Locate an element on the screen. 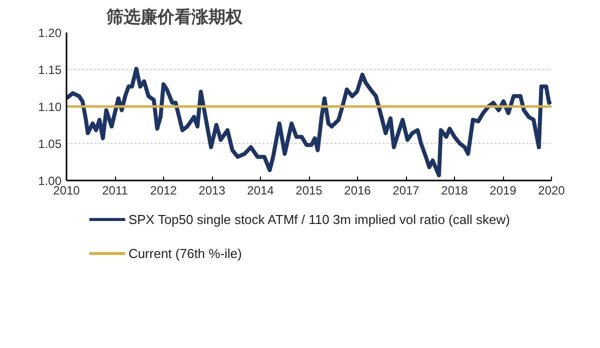  x-tick-label: 2014 is located at coordinates (260, 191).